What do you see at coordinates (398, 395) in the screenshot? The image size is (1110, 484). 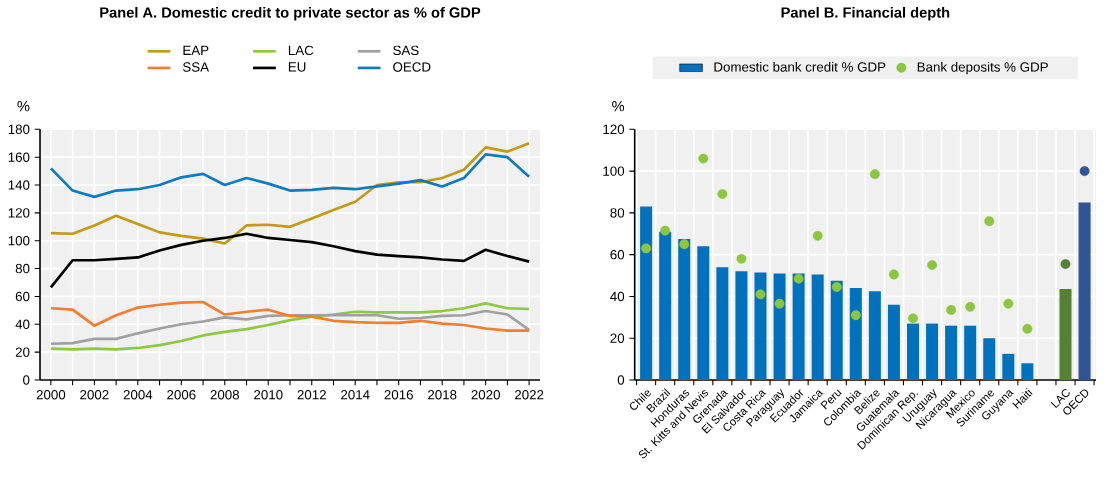 I see `x-tick-label: 2016` at bounding box center [398, 395].